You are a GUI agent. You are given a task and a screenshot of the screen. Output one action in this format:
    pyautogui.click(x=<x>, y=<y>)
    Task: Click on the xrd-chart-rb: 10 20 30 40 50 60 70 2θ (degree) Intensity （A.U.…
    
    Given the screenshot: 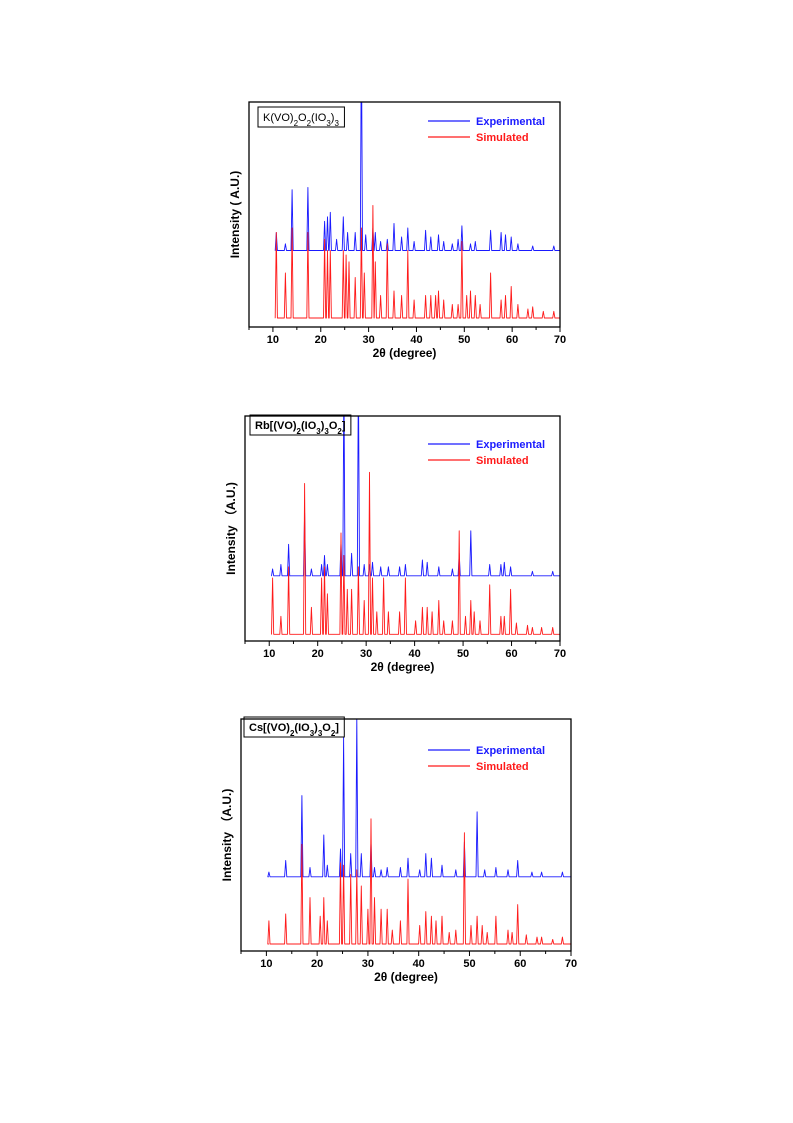 What is the action you would take?
    pyautogui.click(x=400, y=549)
    